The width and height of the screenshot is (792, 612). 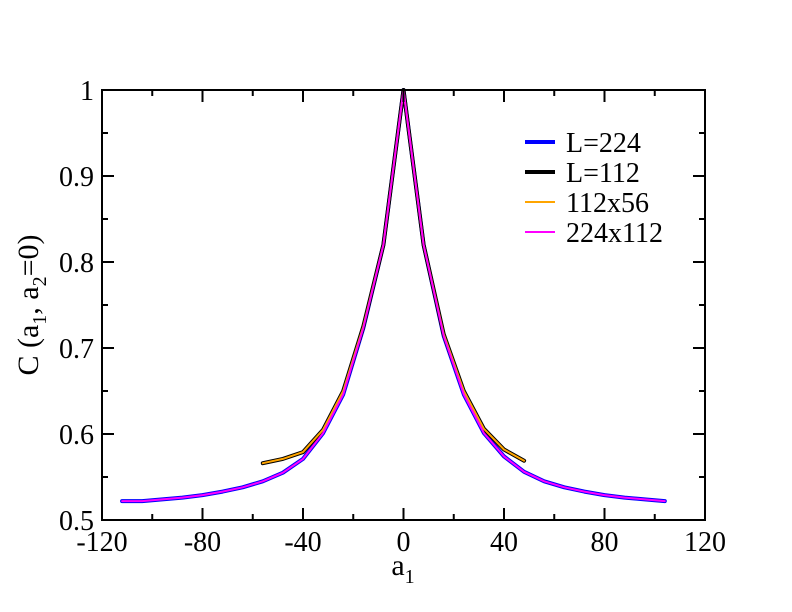 What do you see at coordinates (397, 565) in the screenshot?
I see `x-axis-title-main: a` at bounding box center [397, 565].